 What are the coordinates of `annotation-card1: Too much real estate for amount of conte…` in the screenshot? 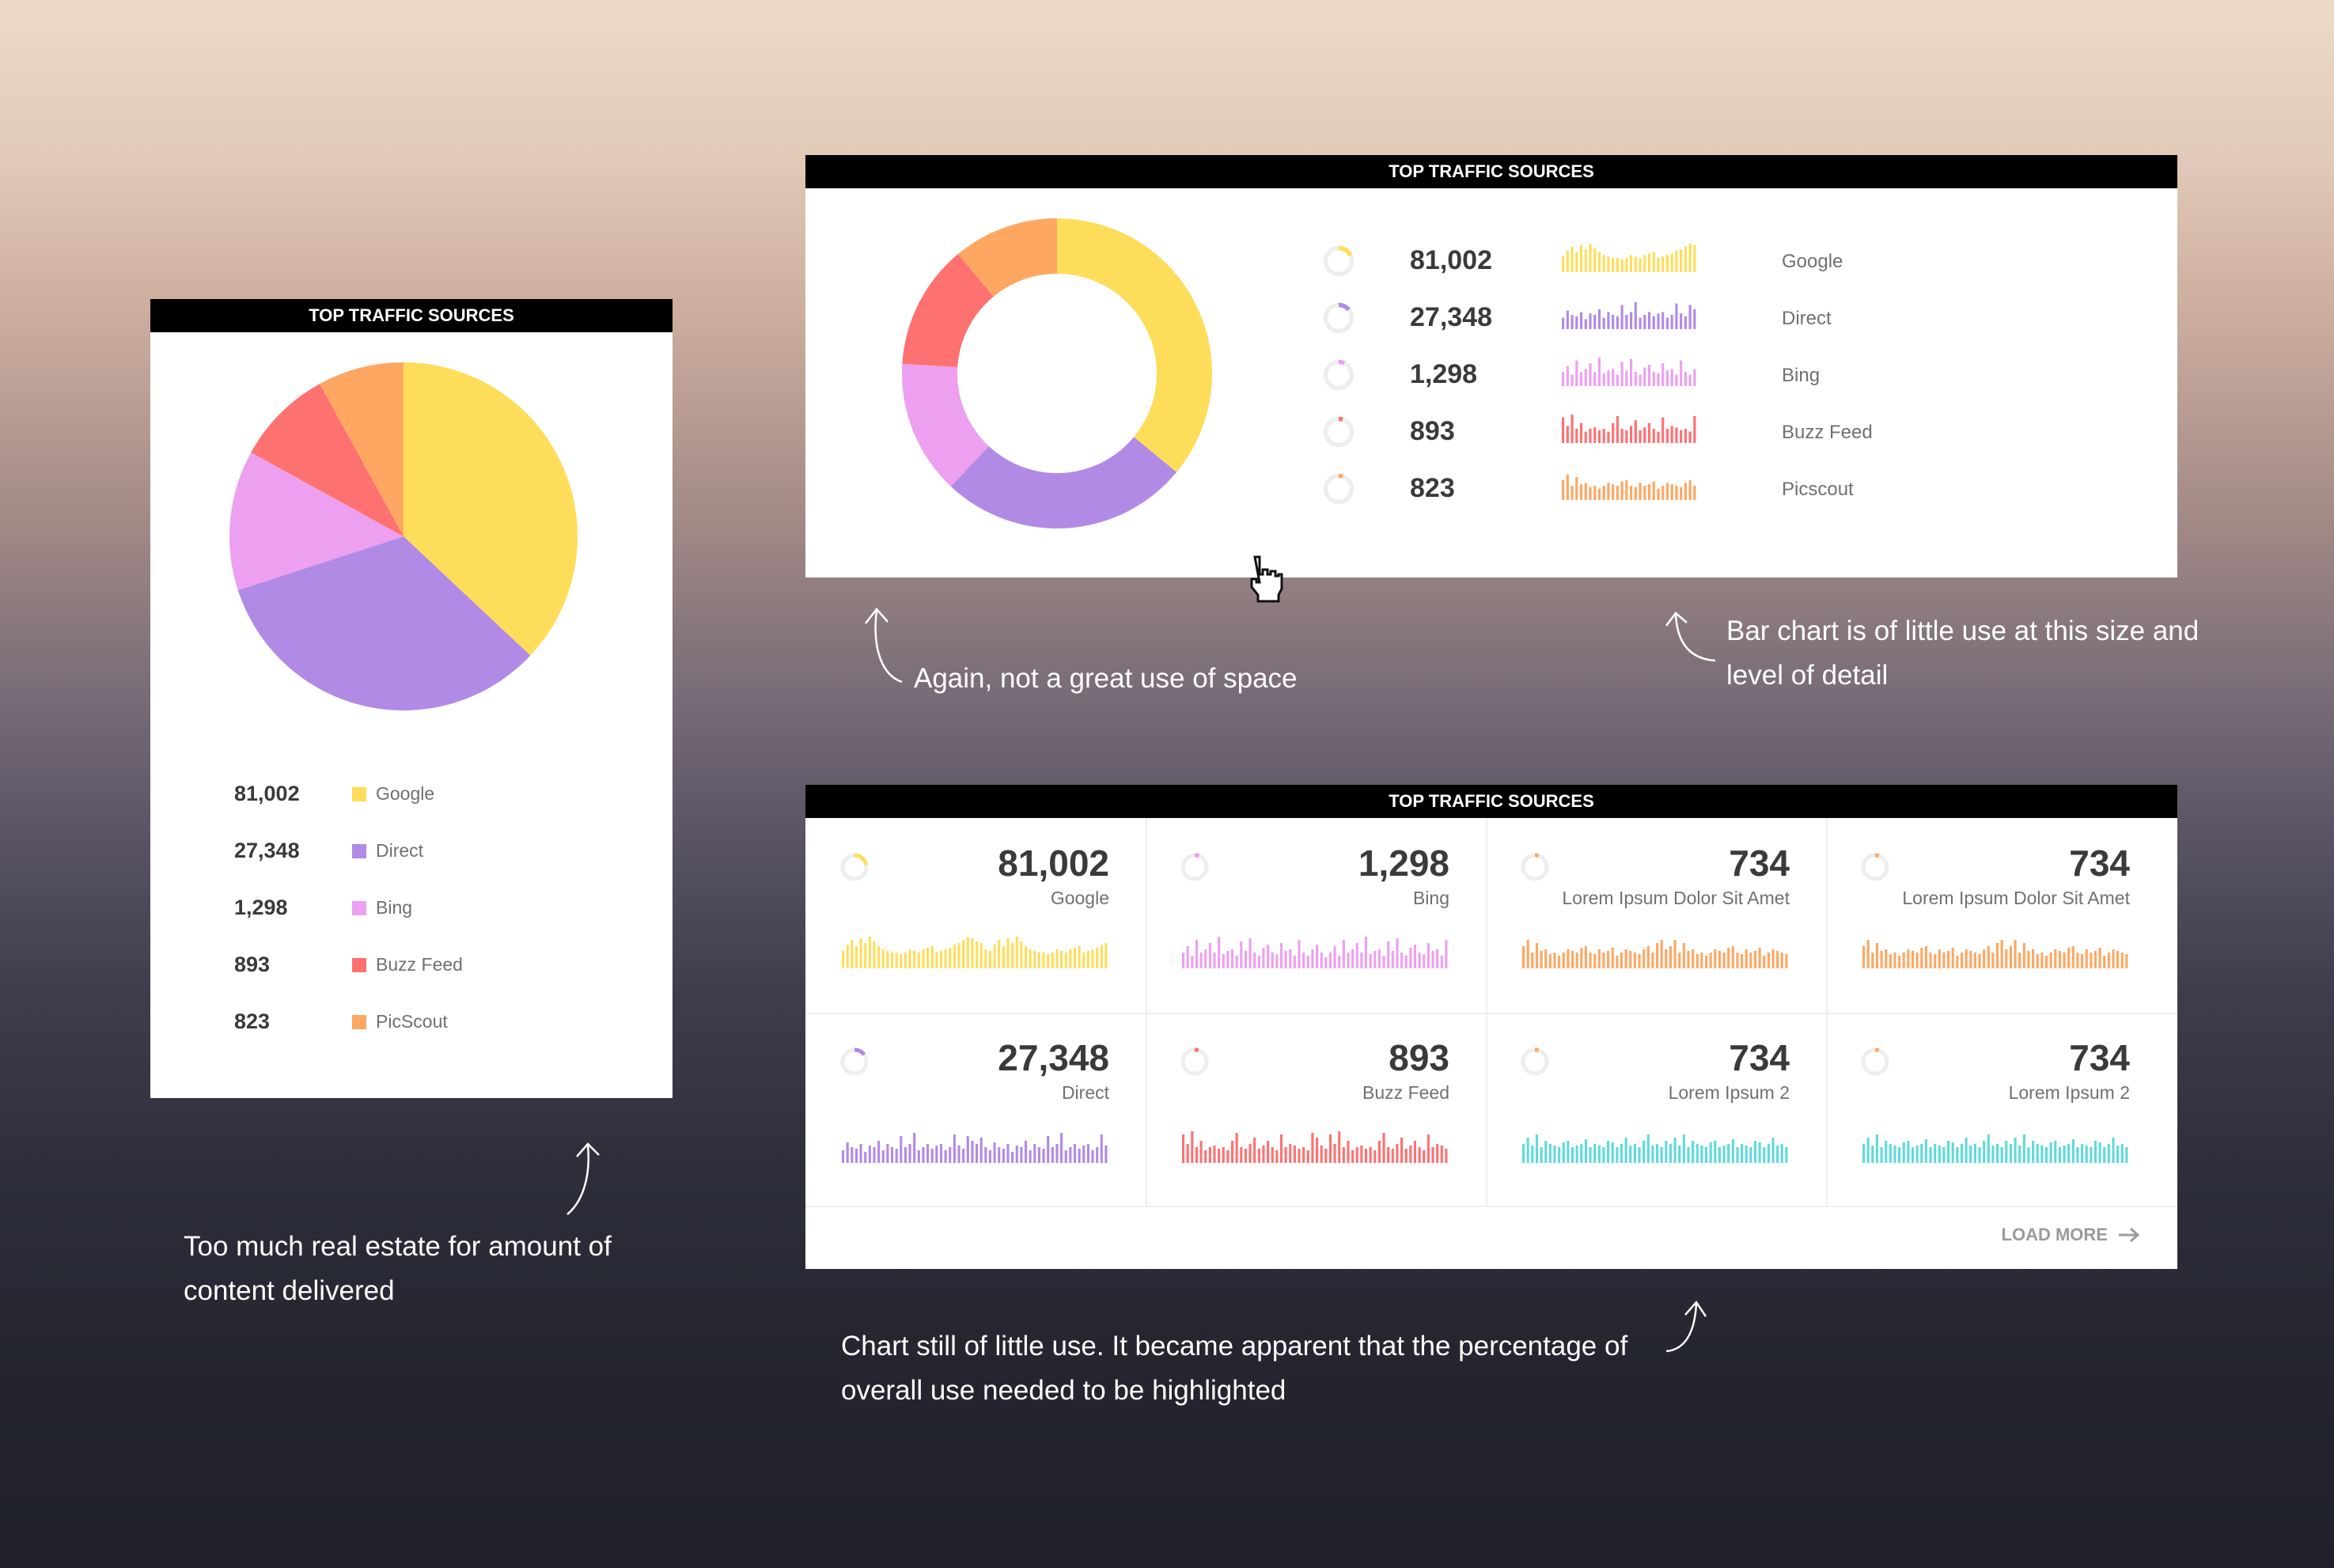 It's located at (398, 1269).